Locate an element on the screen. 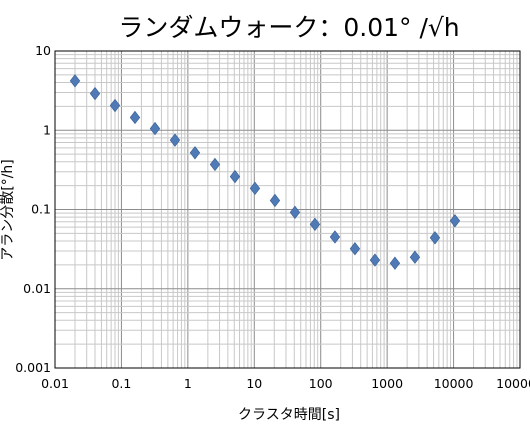 The width and height of the screenshot is (530, 428). x-tick-label: 1000 is located at coordinates (387, 383).